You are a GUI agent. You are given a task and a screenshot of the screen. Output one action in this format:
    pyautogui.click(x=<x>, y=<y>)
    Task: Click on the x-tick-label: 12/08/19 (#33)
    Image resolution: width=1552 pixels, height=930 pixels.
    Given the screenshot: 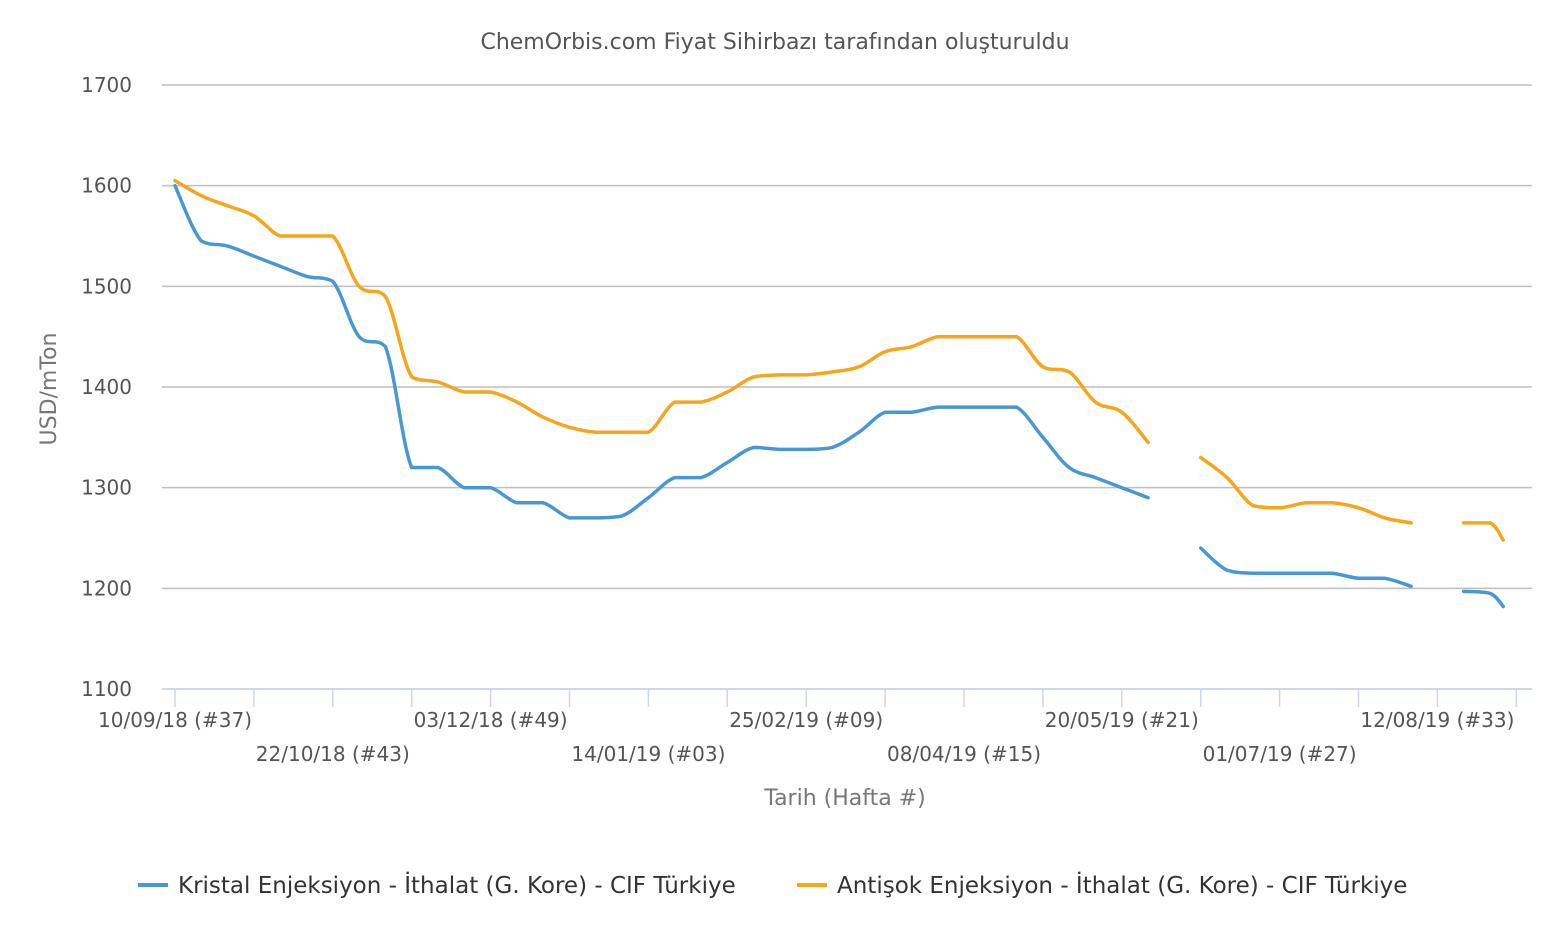 What is the action you would take?
    pyautogui.click(x=1437, y=720)
    